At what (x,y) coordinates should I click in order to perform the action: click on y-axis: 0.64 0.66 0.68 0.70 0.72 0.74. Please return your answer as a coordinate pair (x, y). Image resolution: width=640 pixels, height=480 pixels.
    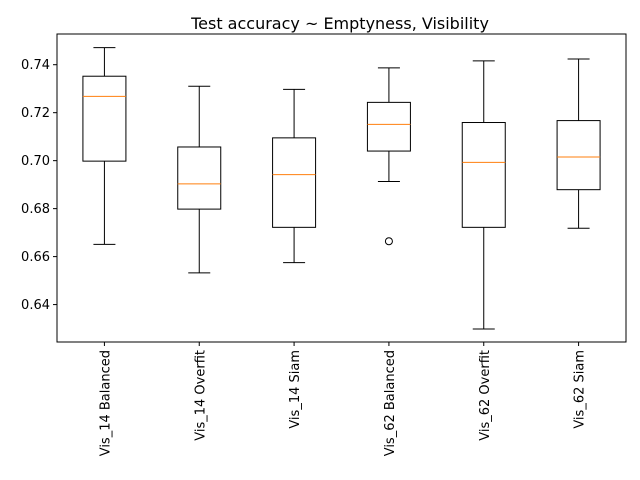
    Looking at the image, I should click on (39, 185).